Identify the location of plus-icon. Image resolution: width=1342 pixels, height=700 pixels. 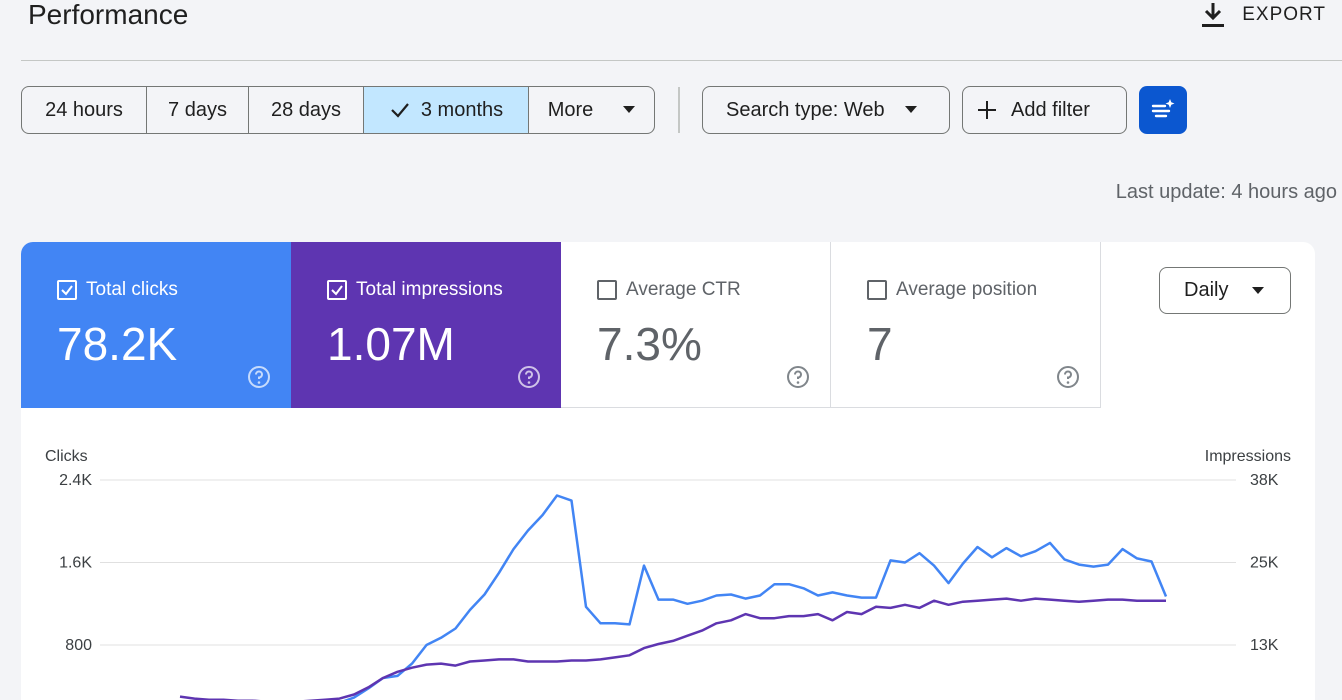
(987, 110).